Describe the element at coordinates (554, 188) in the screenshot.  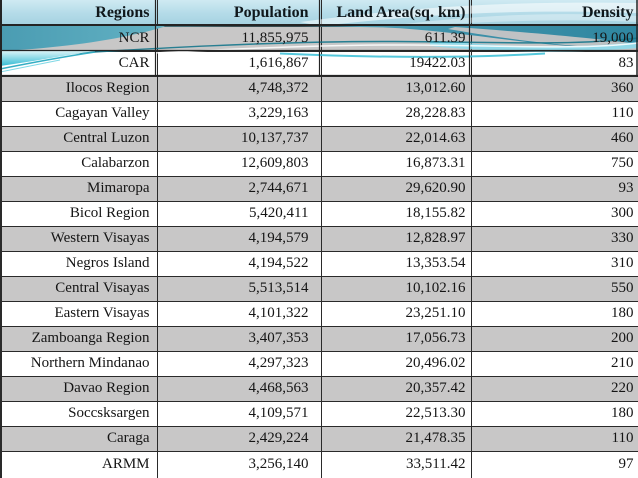
I see `density-cell: 93` at that location.